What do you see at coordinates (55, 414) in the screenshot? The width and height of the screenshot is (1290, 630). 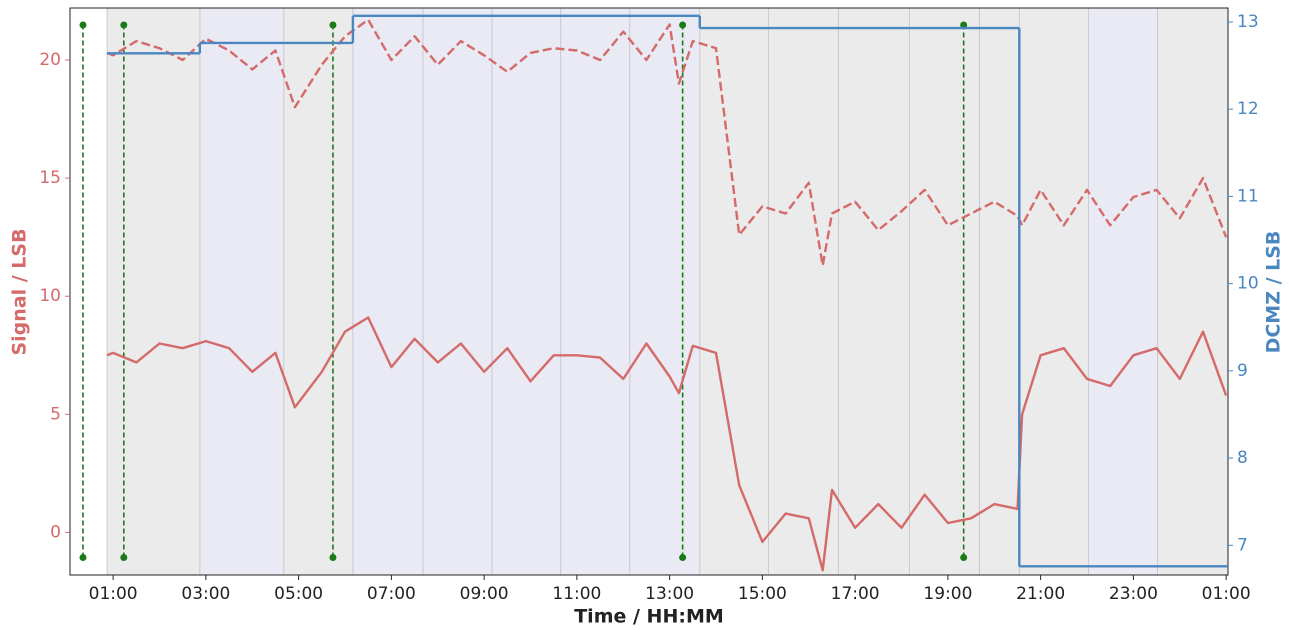 I see `y-tick-label: 5` at bounding box center [55, 414].